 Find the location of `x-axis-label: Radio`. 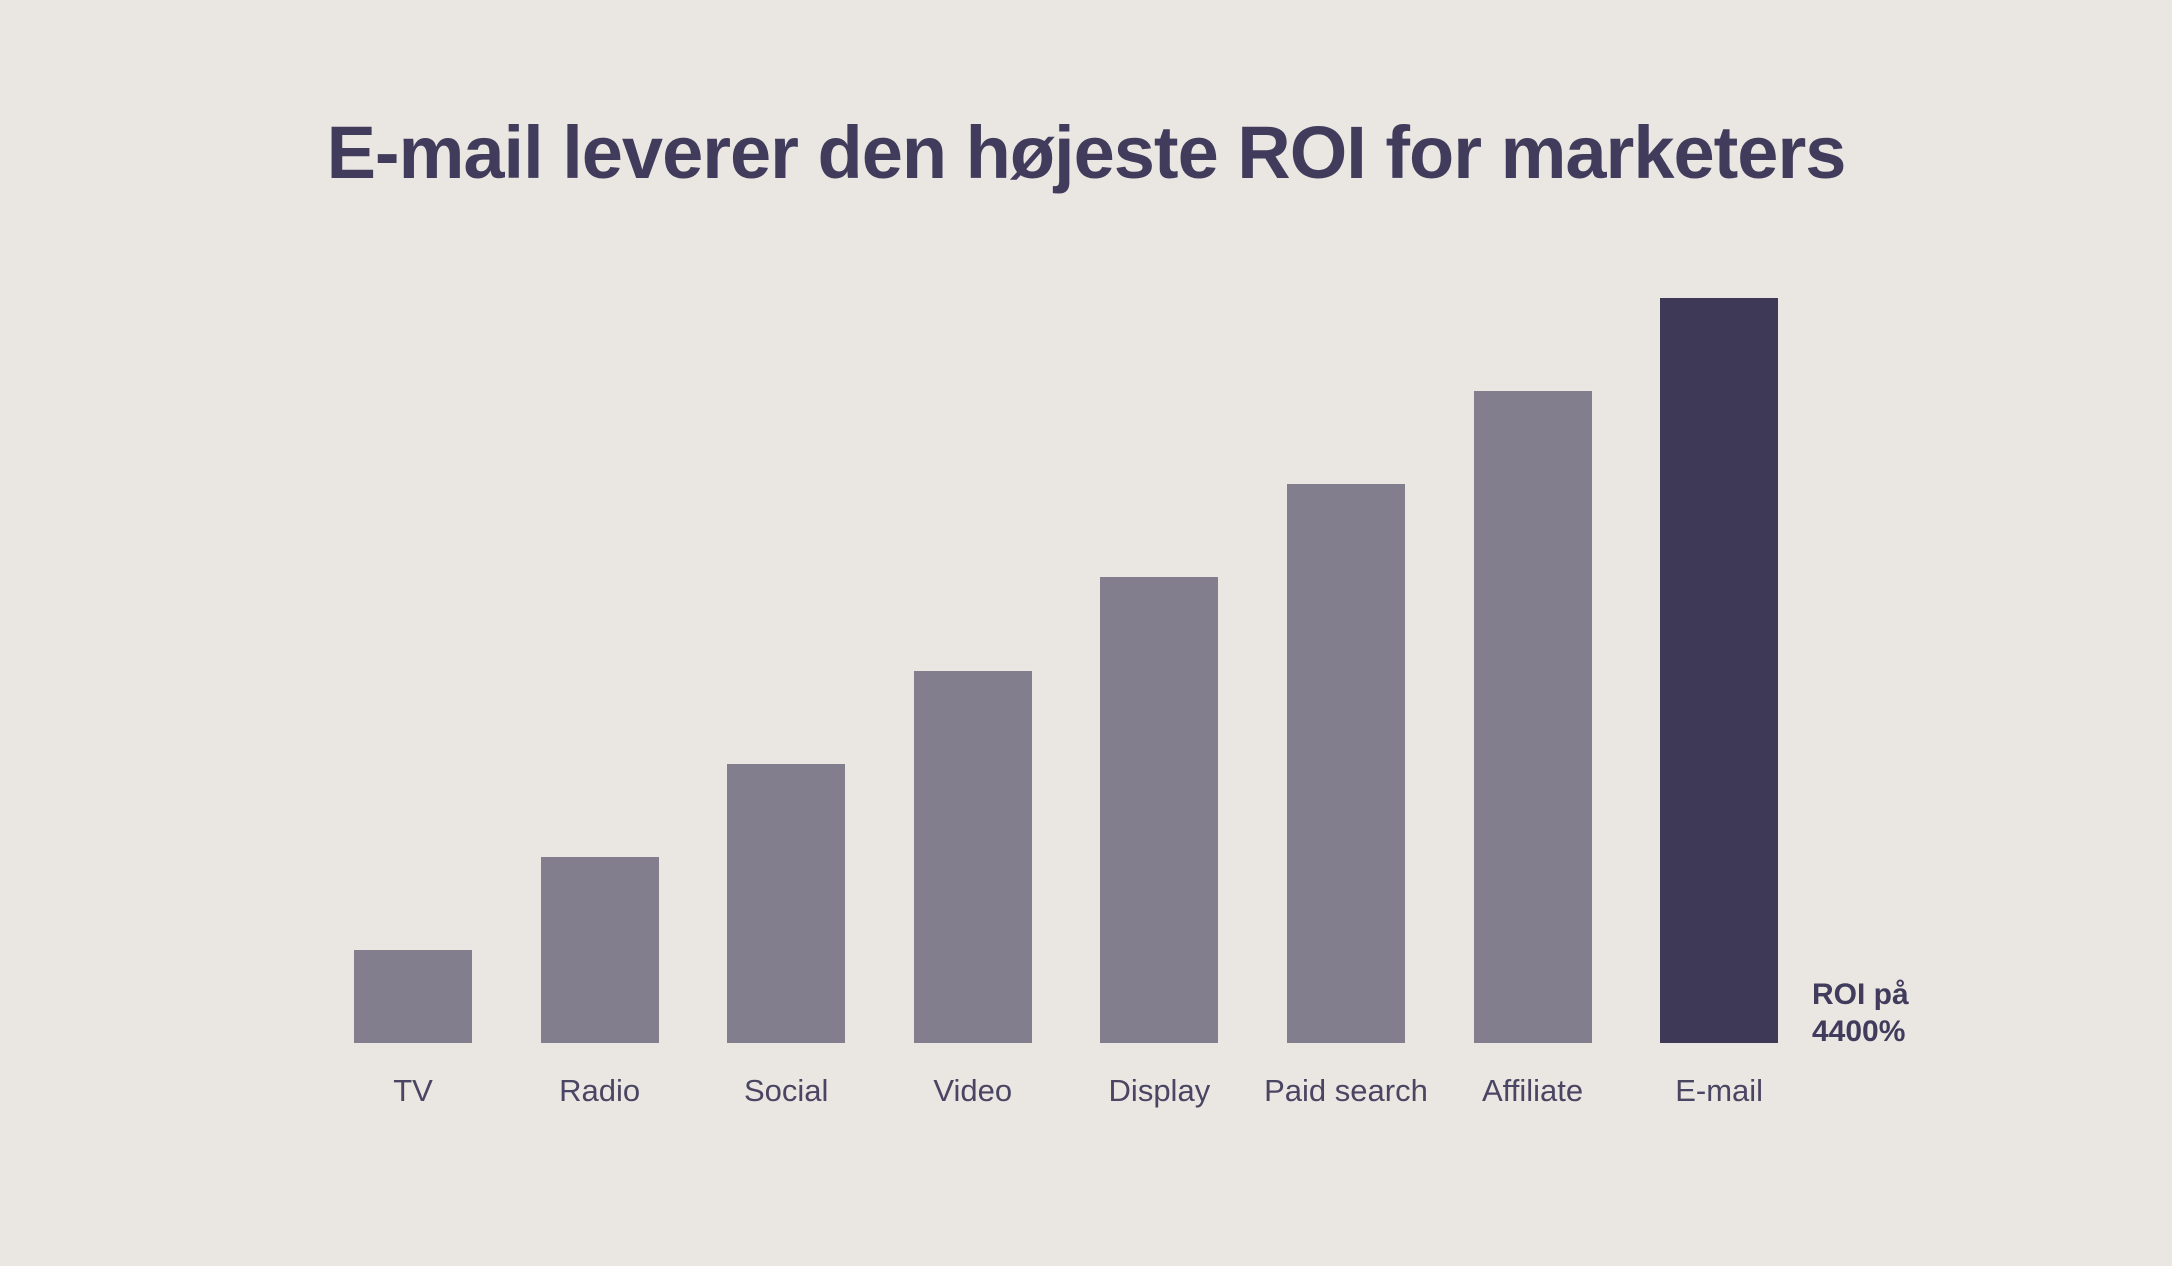

x-axis-label: Radio is located at coordinates (600, 1090).